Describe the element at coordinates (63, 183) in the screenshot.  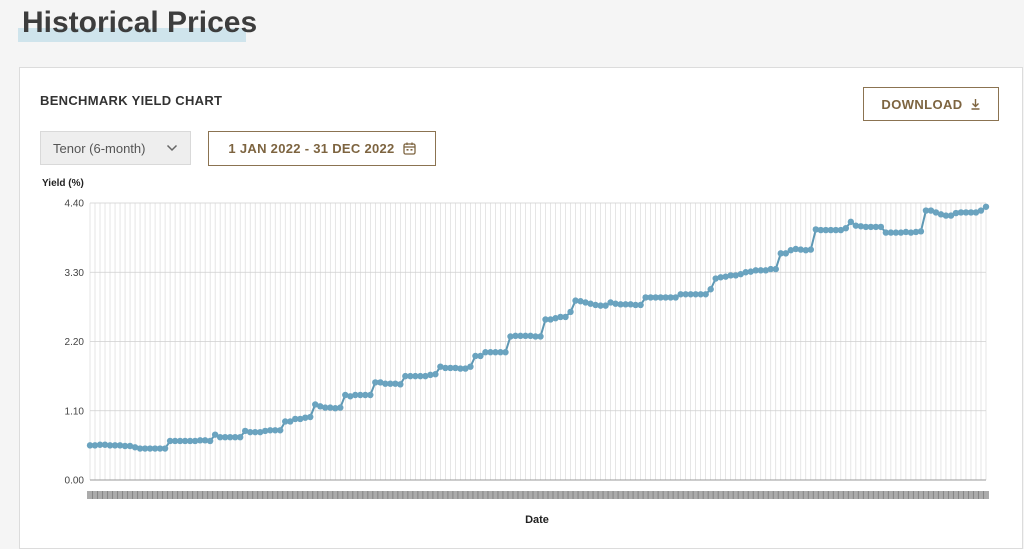
I see `y-axis-label: Yield (%)` at that location.